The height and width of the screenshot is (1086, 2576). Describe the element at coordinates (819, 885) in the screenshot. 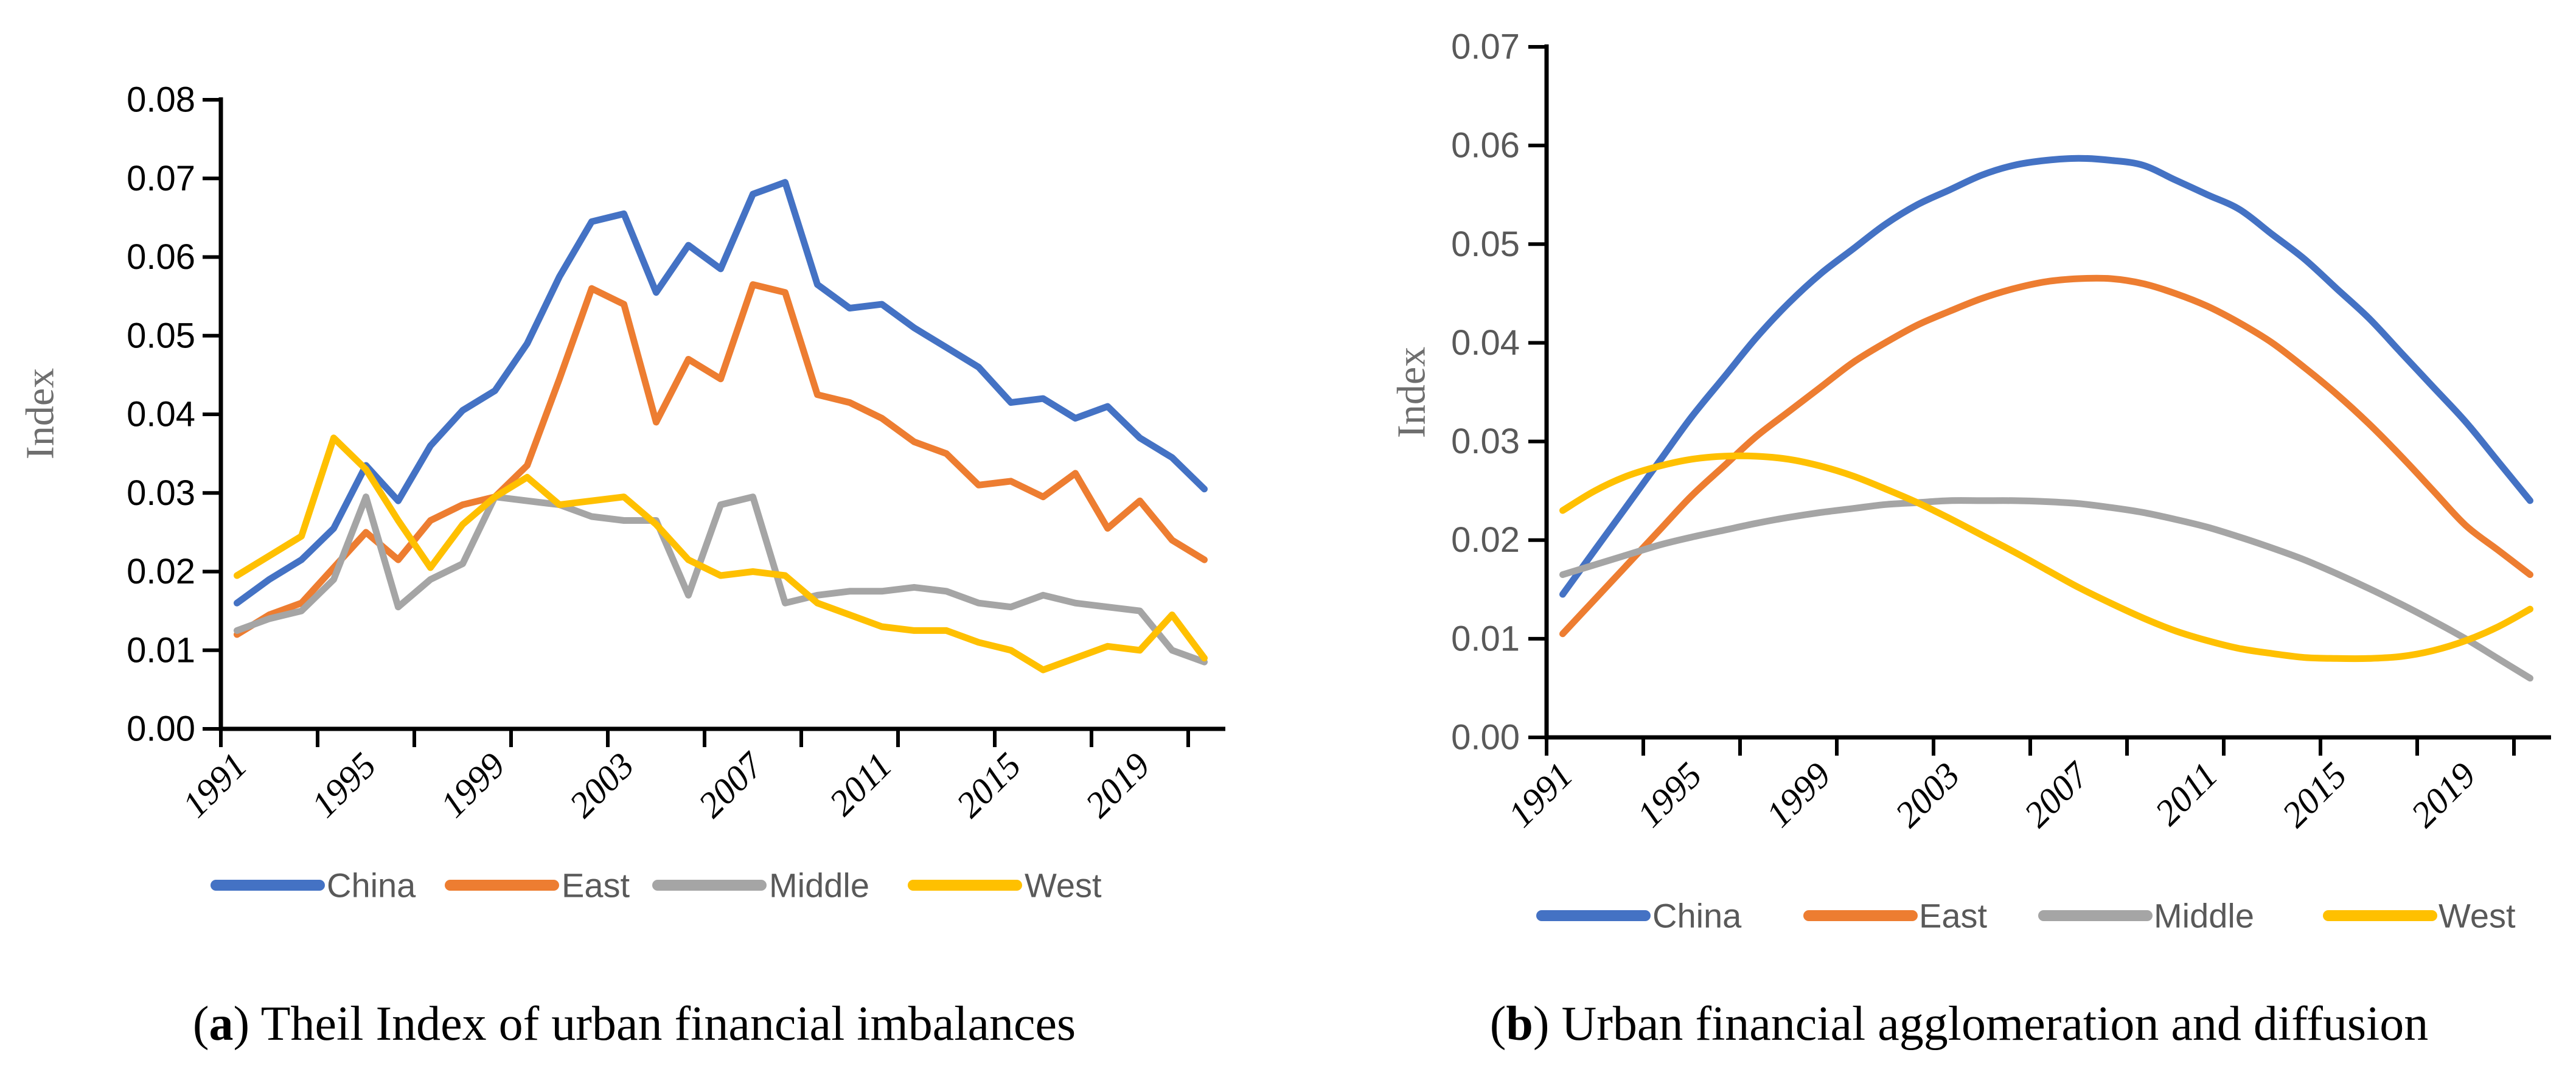

I see `legend-label-middle-a: Middle` at that location.